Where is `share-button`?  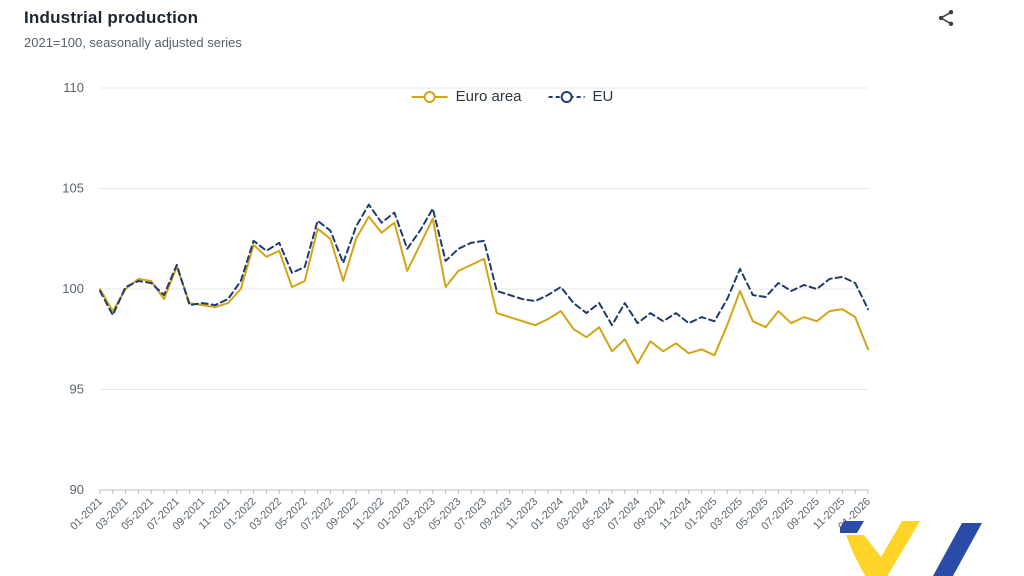
share-button is located at coordinates (946, 18).